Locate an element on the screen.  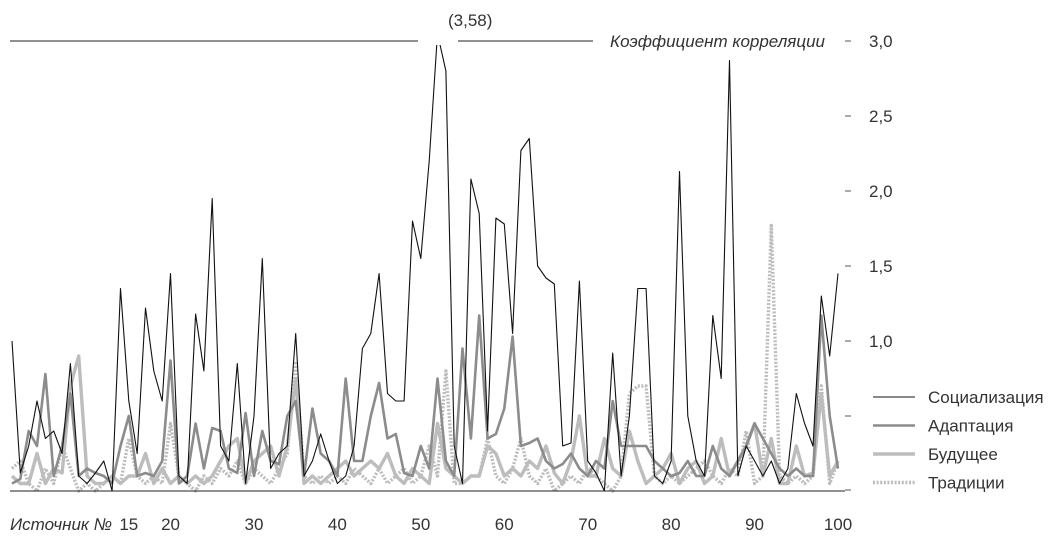
y-ticks: 1,0 1,5 2,0 2,5 3,0 is located at coordinates (869, 261).